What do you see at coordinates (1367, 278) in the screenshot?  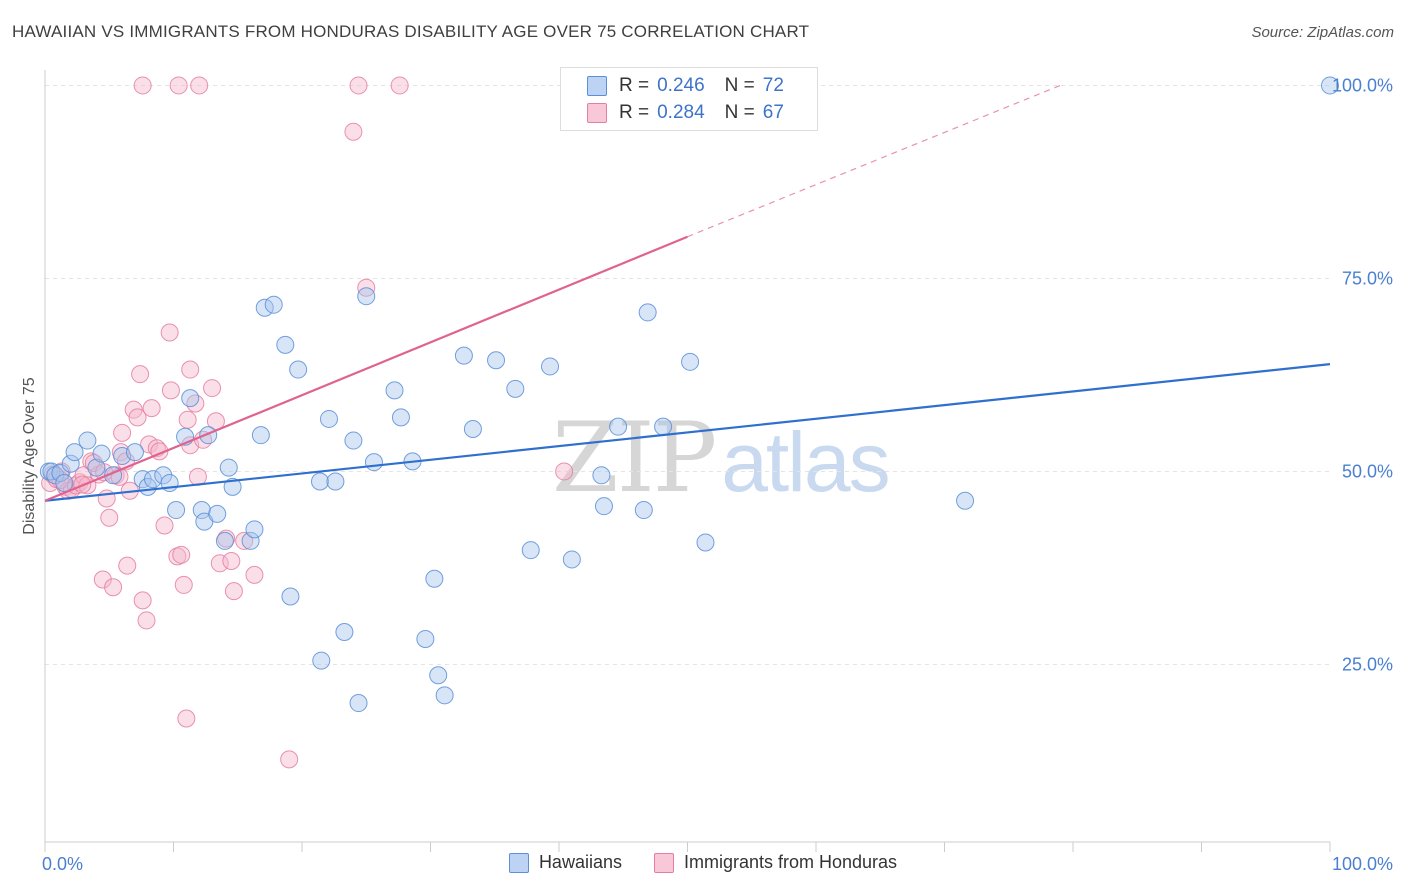 I see `y-tick-label: 75.0%` at bounding box center [1367, 278].